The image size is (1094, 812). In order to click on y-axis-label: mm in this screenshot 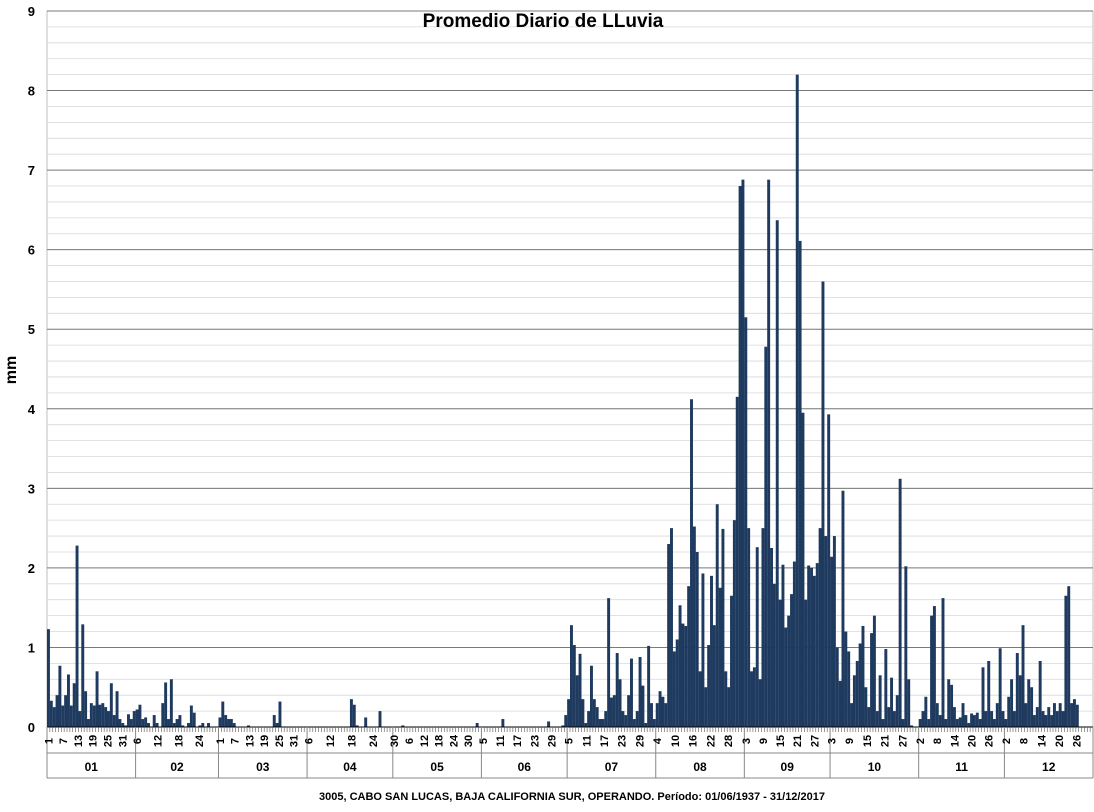, I will do `click(11, 370)`.